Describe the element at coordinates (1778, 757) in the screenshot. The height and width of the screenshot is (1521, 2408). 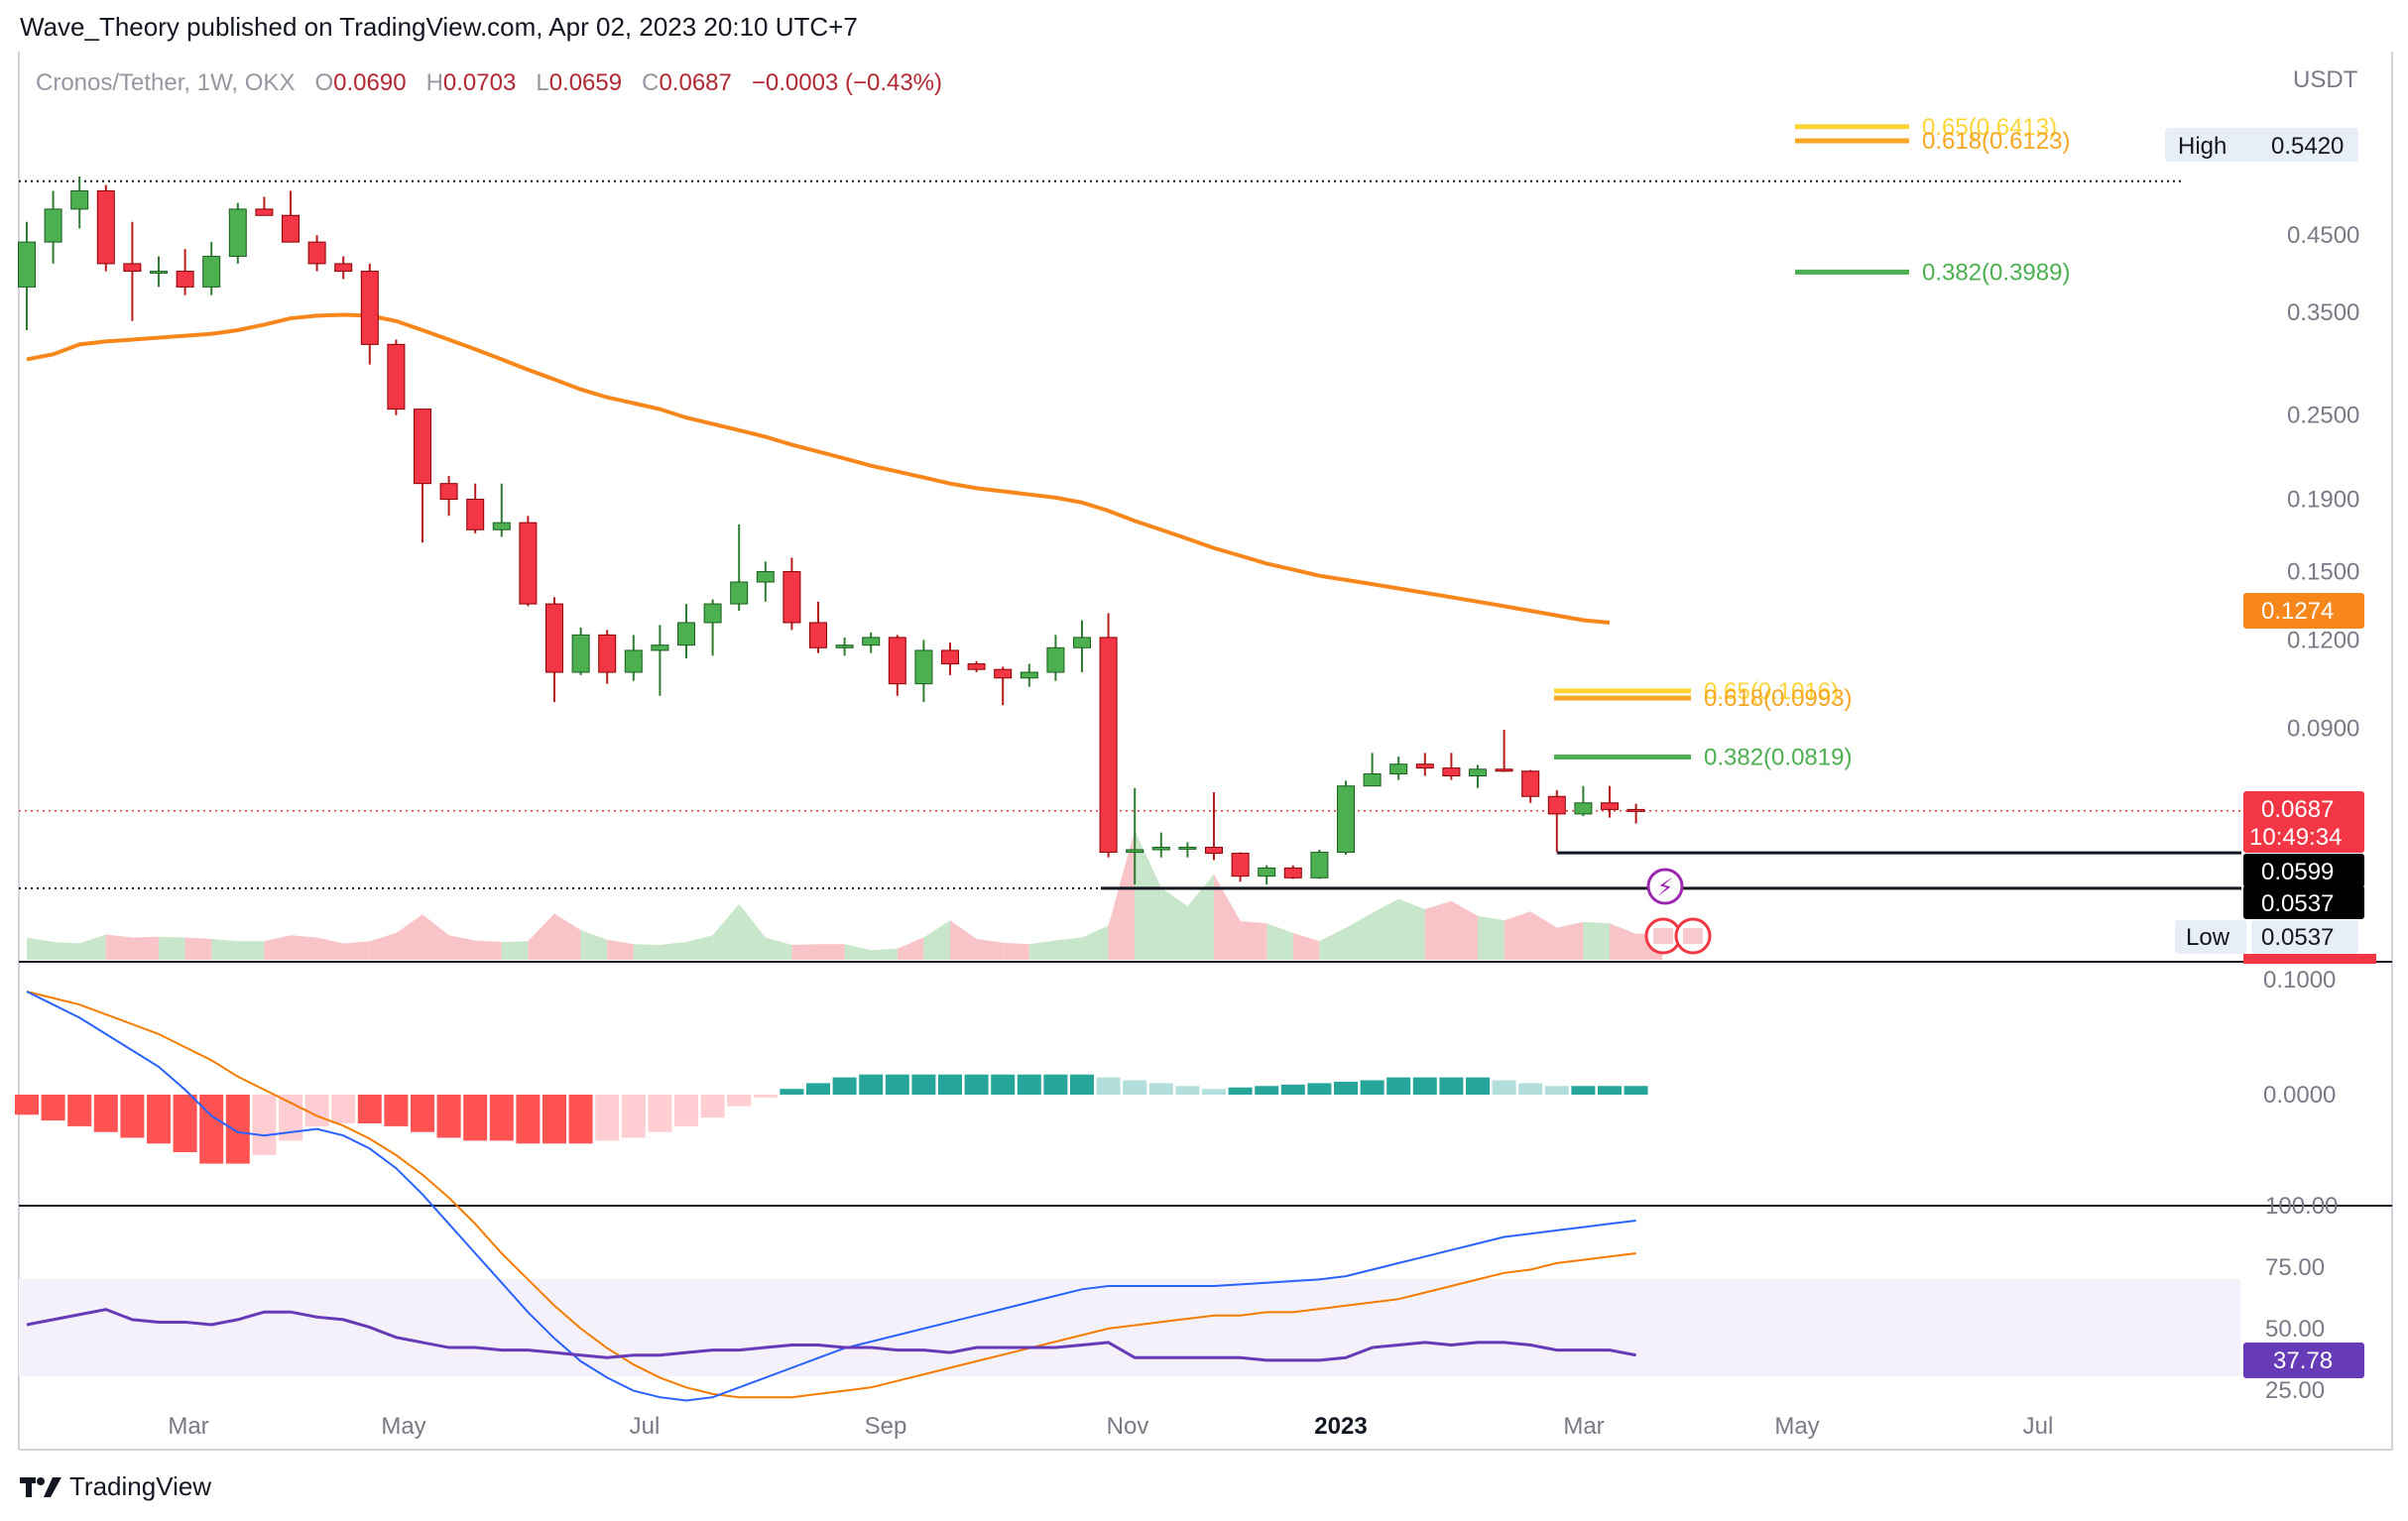
I see `fib-label: 0.382(0.0819)` at that location.